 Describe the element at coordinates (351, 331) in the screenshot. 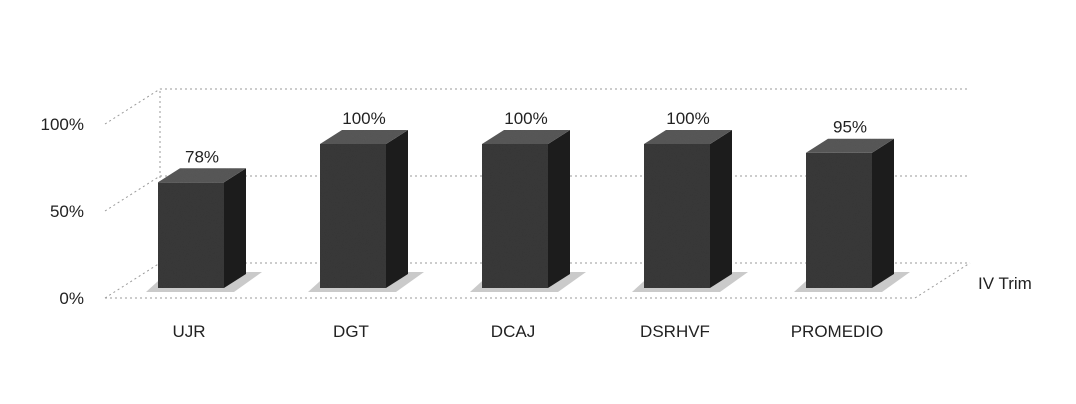

I see `category-label: DGT` at that location.